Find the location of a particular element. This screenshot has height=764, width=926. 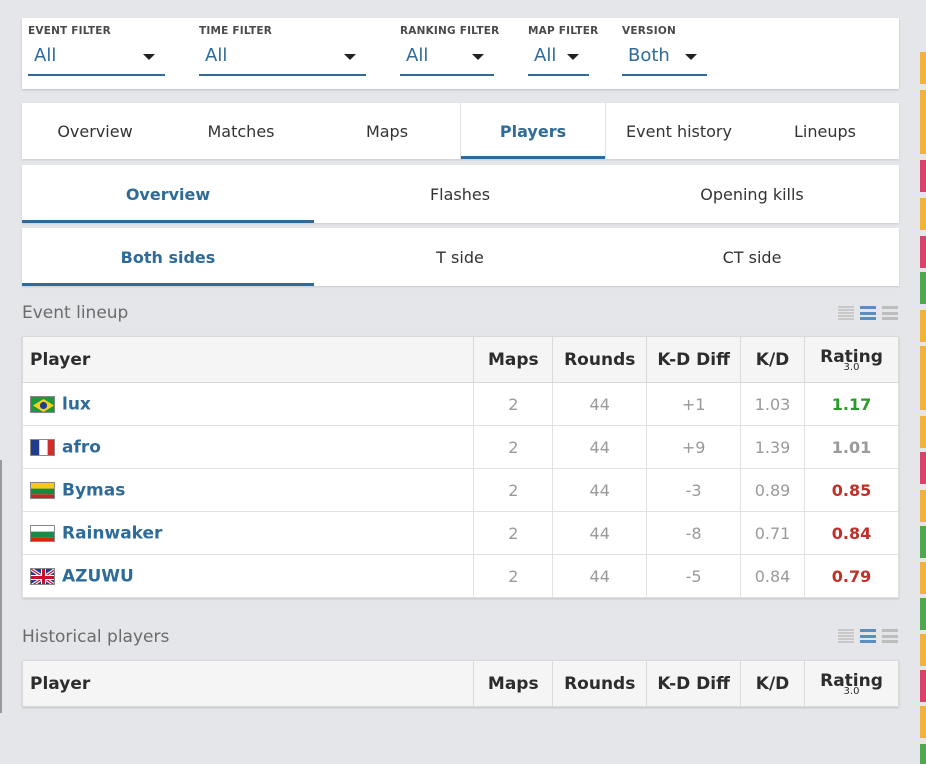

side-tab-t: T side is located at coordinates (460, 257).